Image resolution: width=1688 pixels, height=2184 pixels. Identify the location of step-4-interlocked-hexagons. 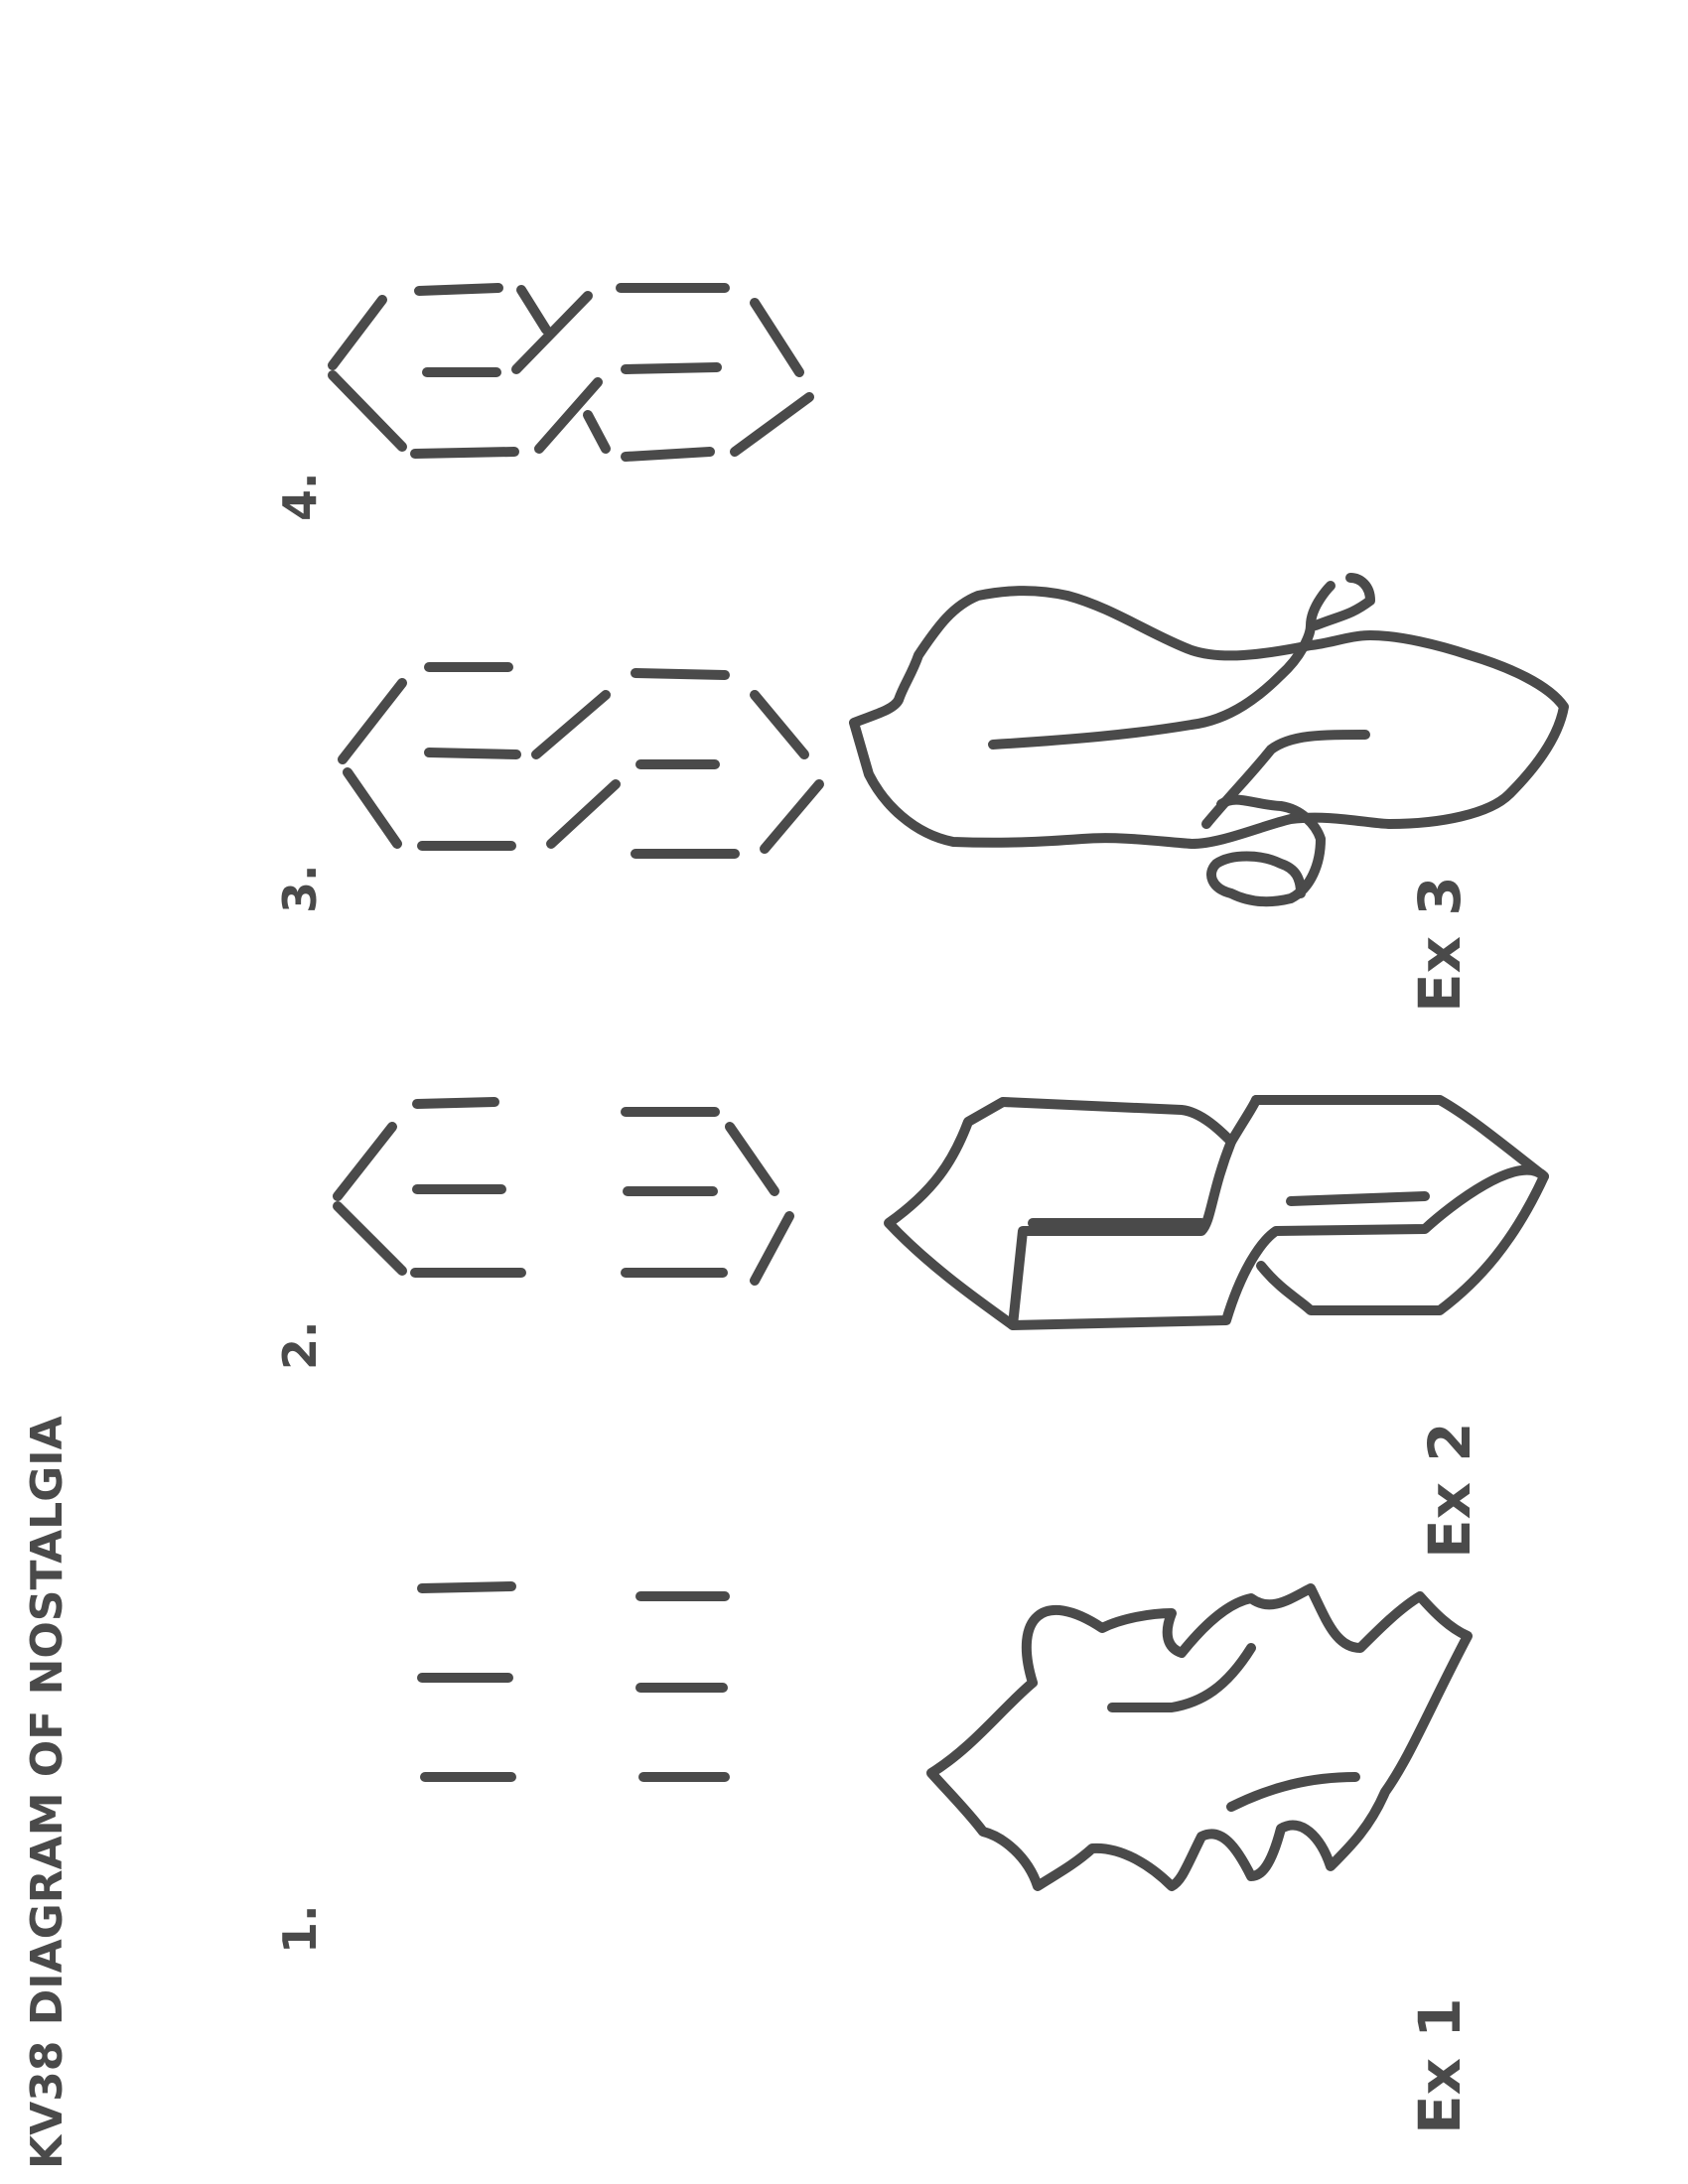
(571, 372).